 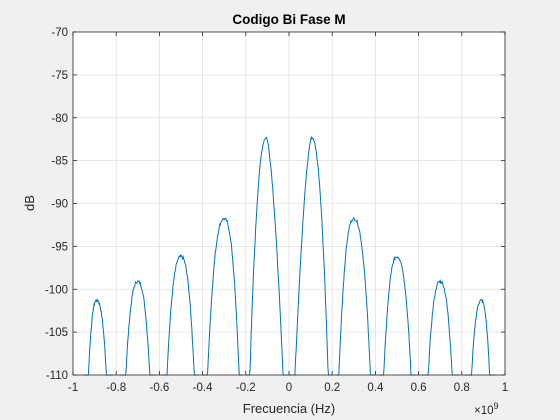 What do you see at coordinates (59, 76) in the screenshot?
I see `y-tick-label: -75` at bounding box center [59, 76].